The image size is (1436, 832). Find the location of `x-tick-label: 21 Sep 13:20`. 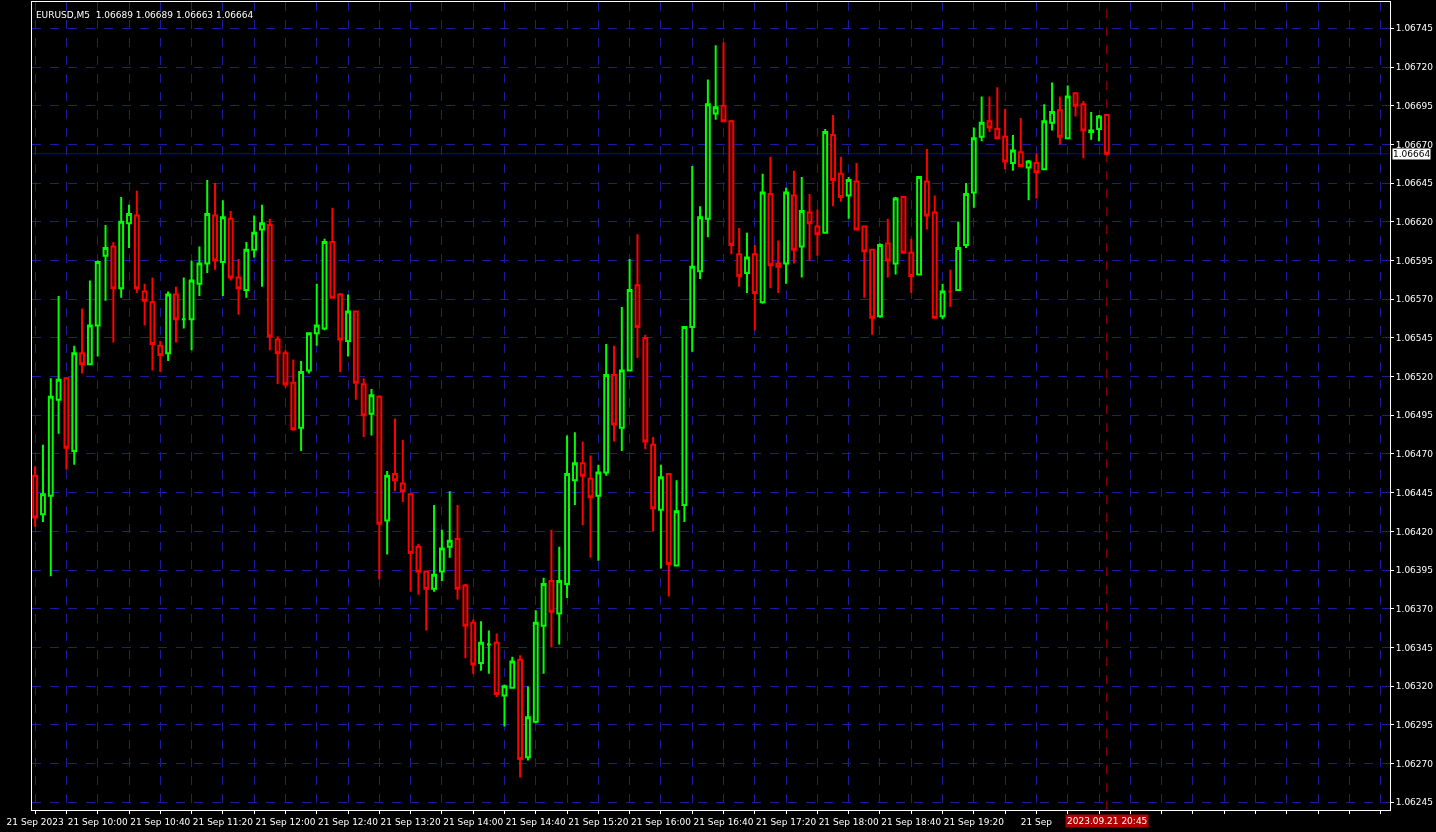

x-tick-label: 21 Sep 13:20 is located at coordinates (410, 821).